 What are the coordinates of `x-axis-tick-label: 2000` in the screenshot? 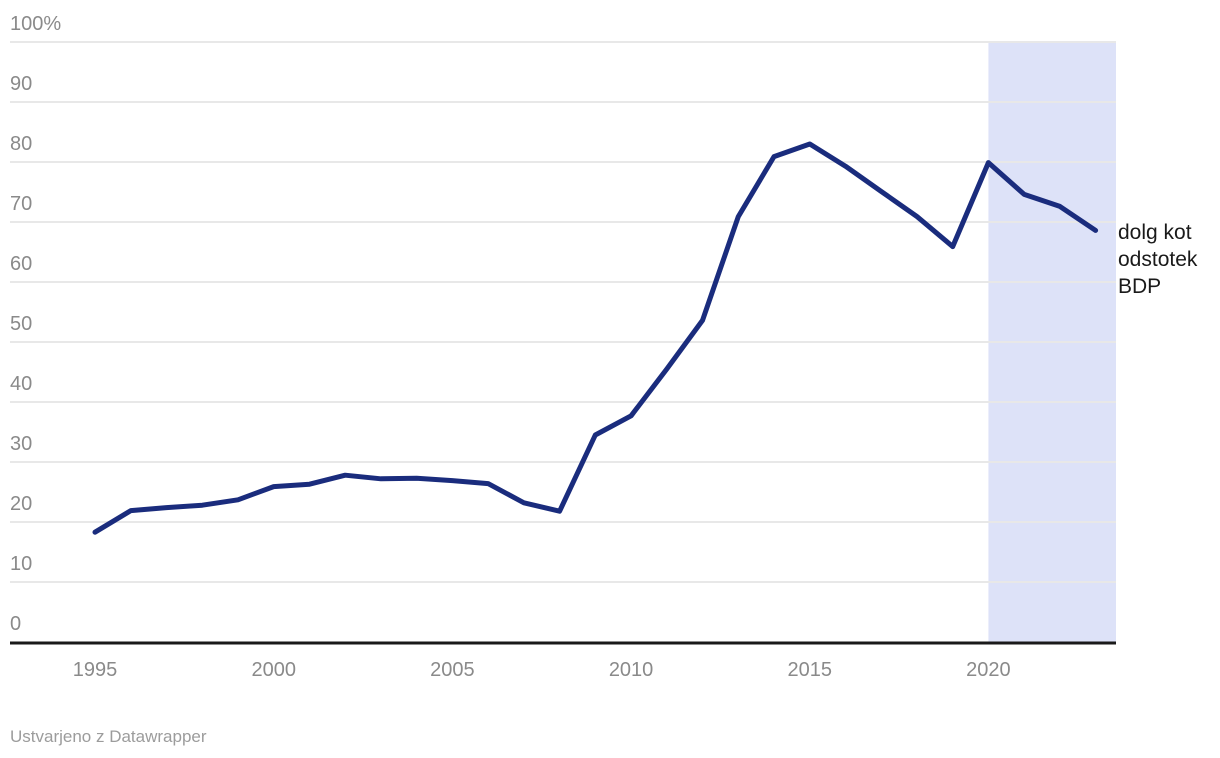 It's located at (273, 670).